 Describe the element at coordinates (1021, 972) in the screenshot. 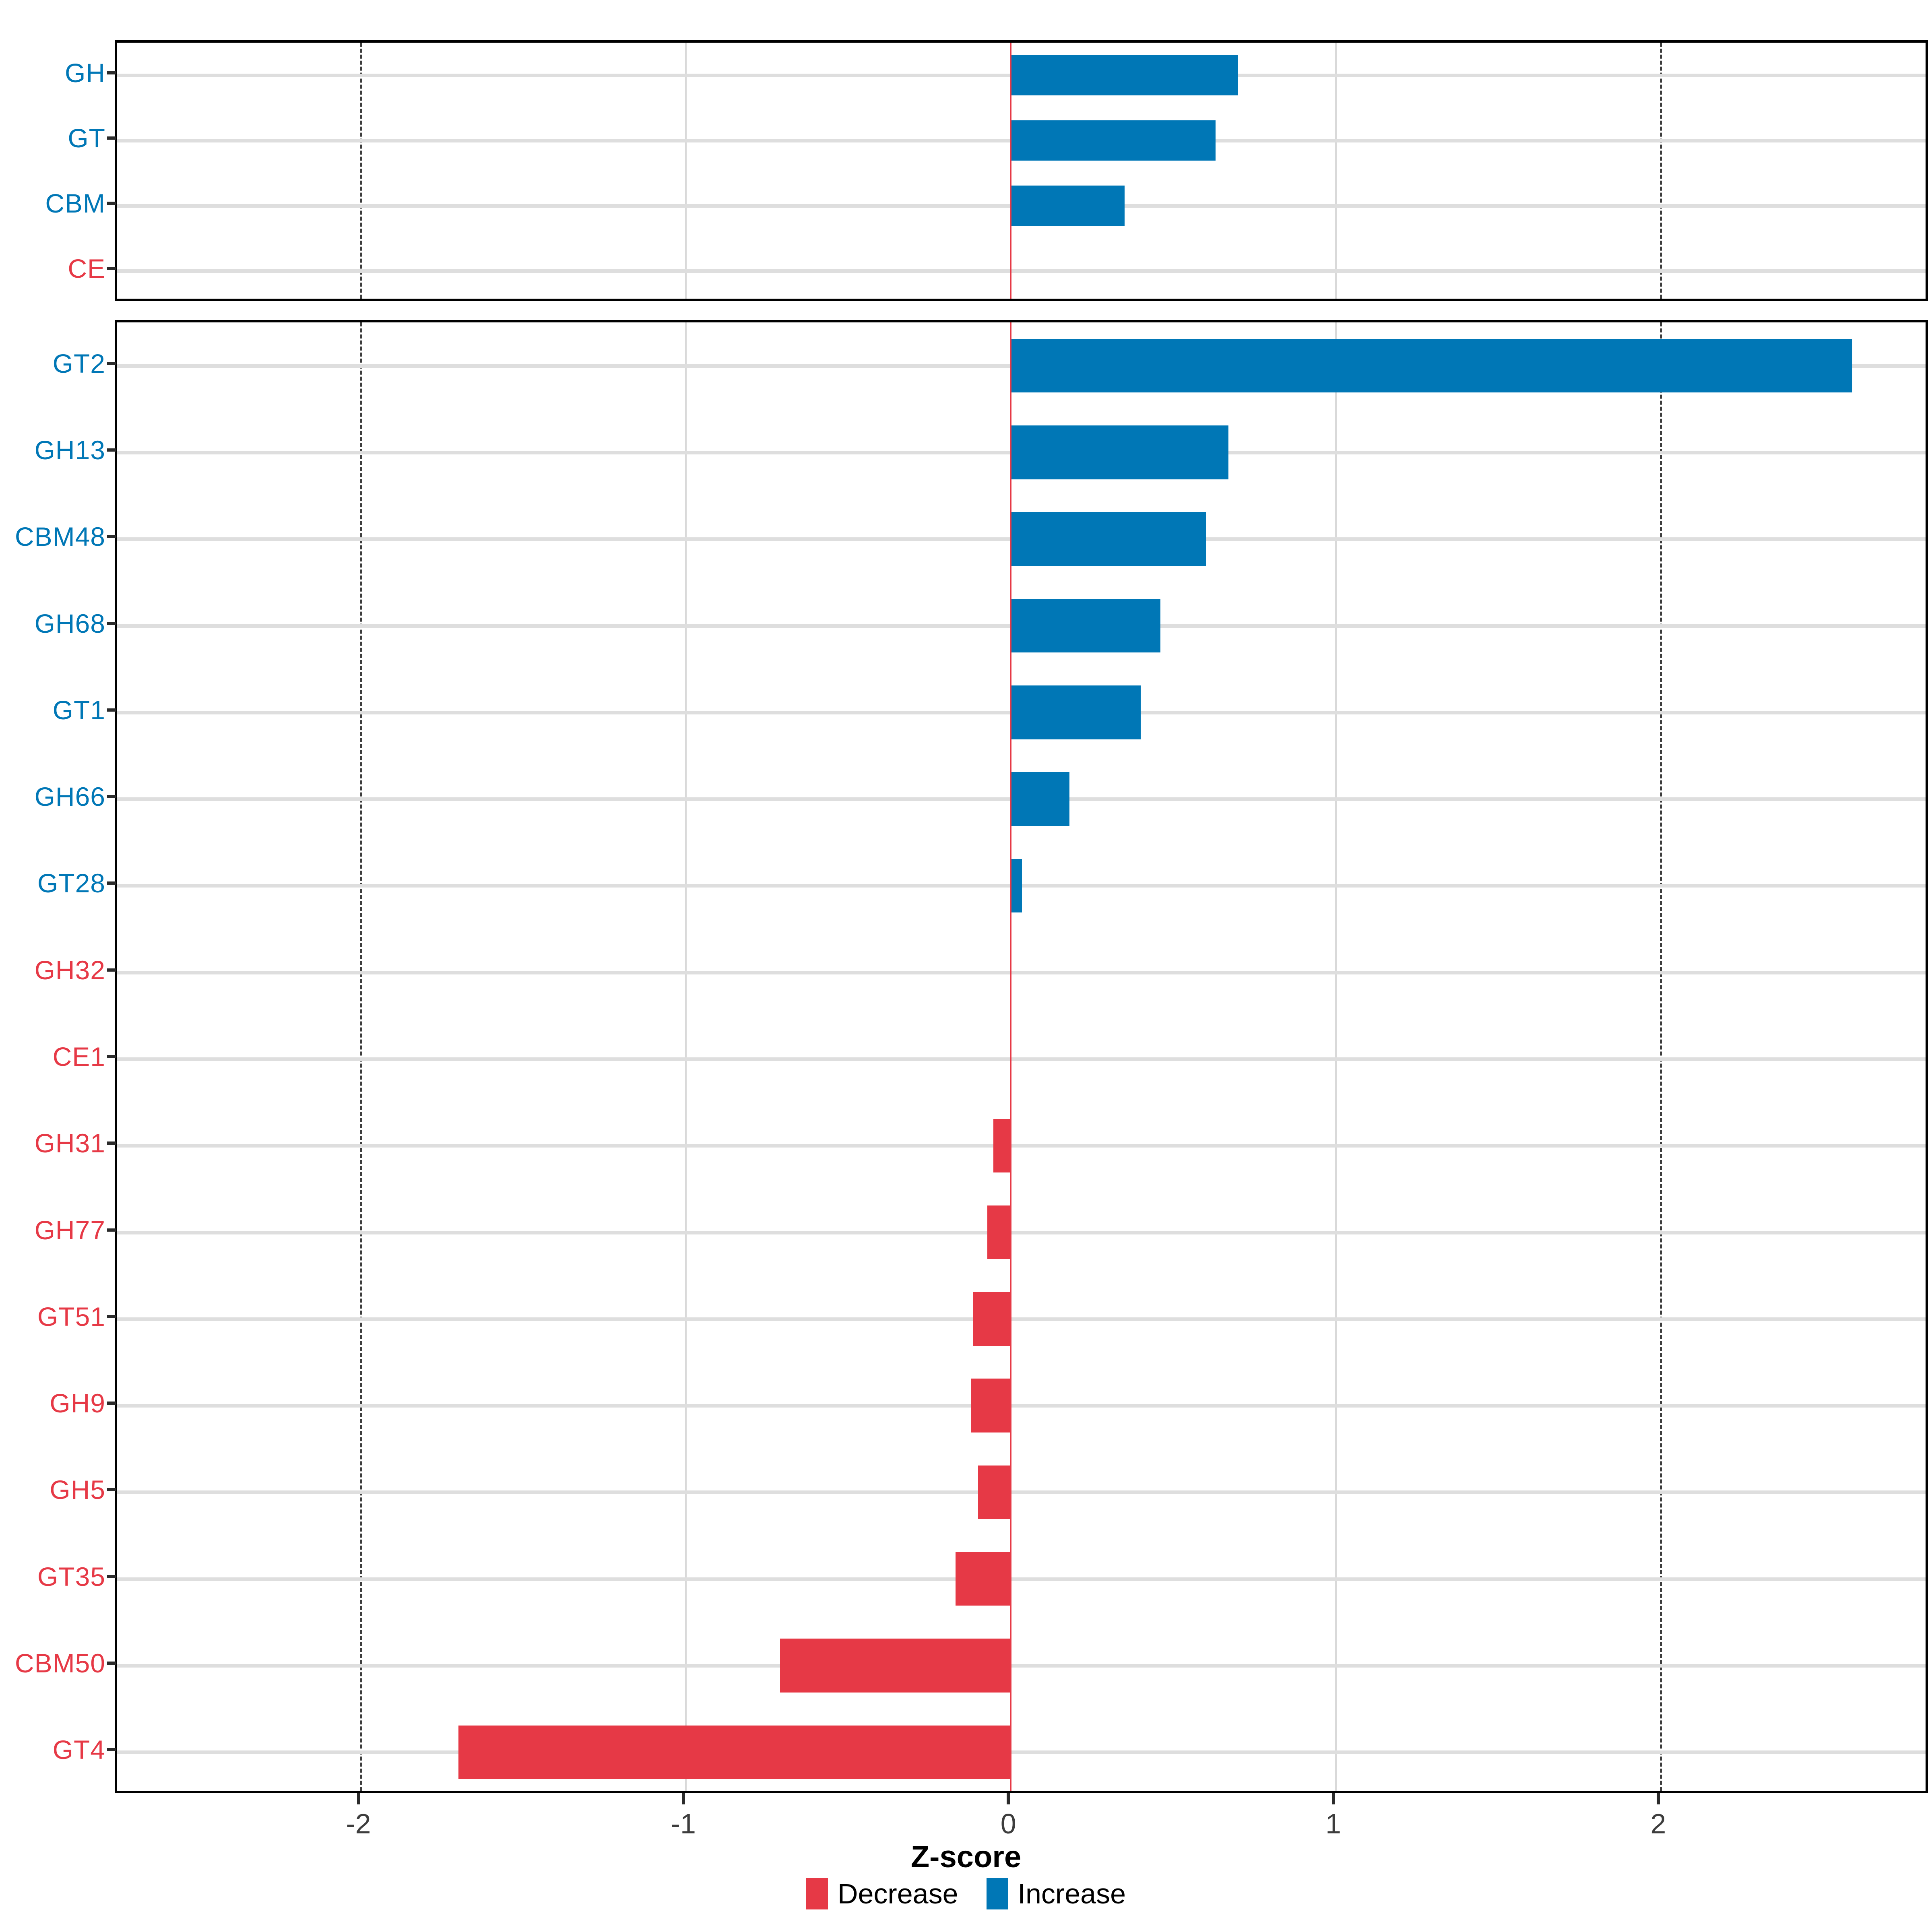

I see `gridline-y-GH32` at that location.